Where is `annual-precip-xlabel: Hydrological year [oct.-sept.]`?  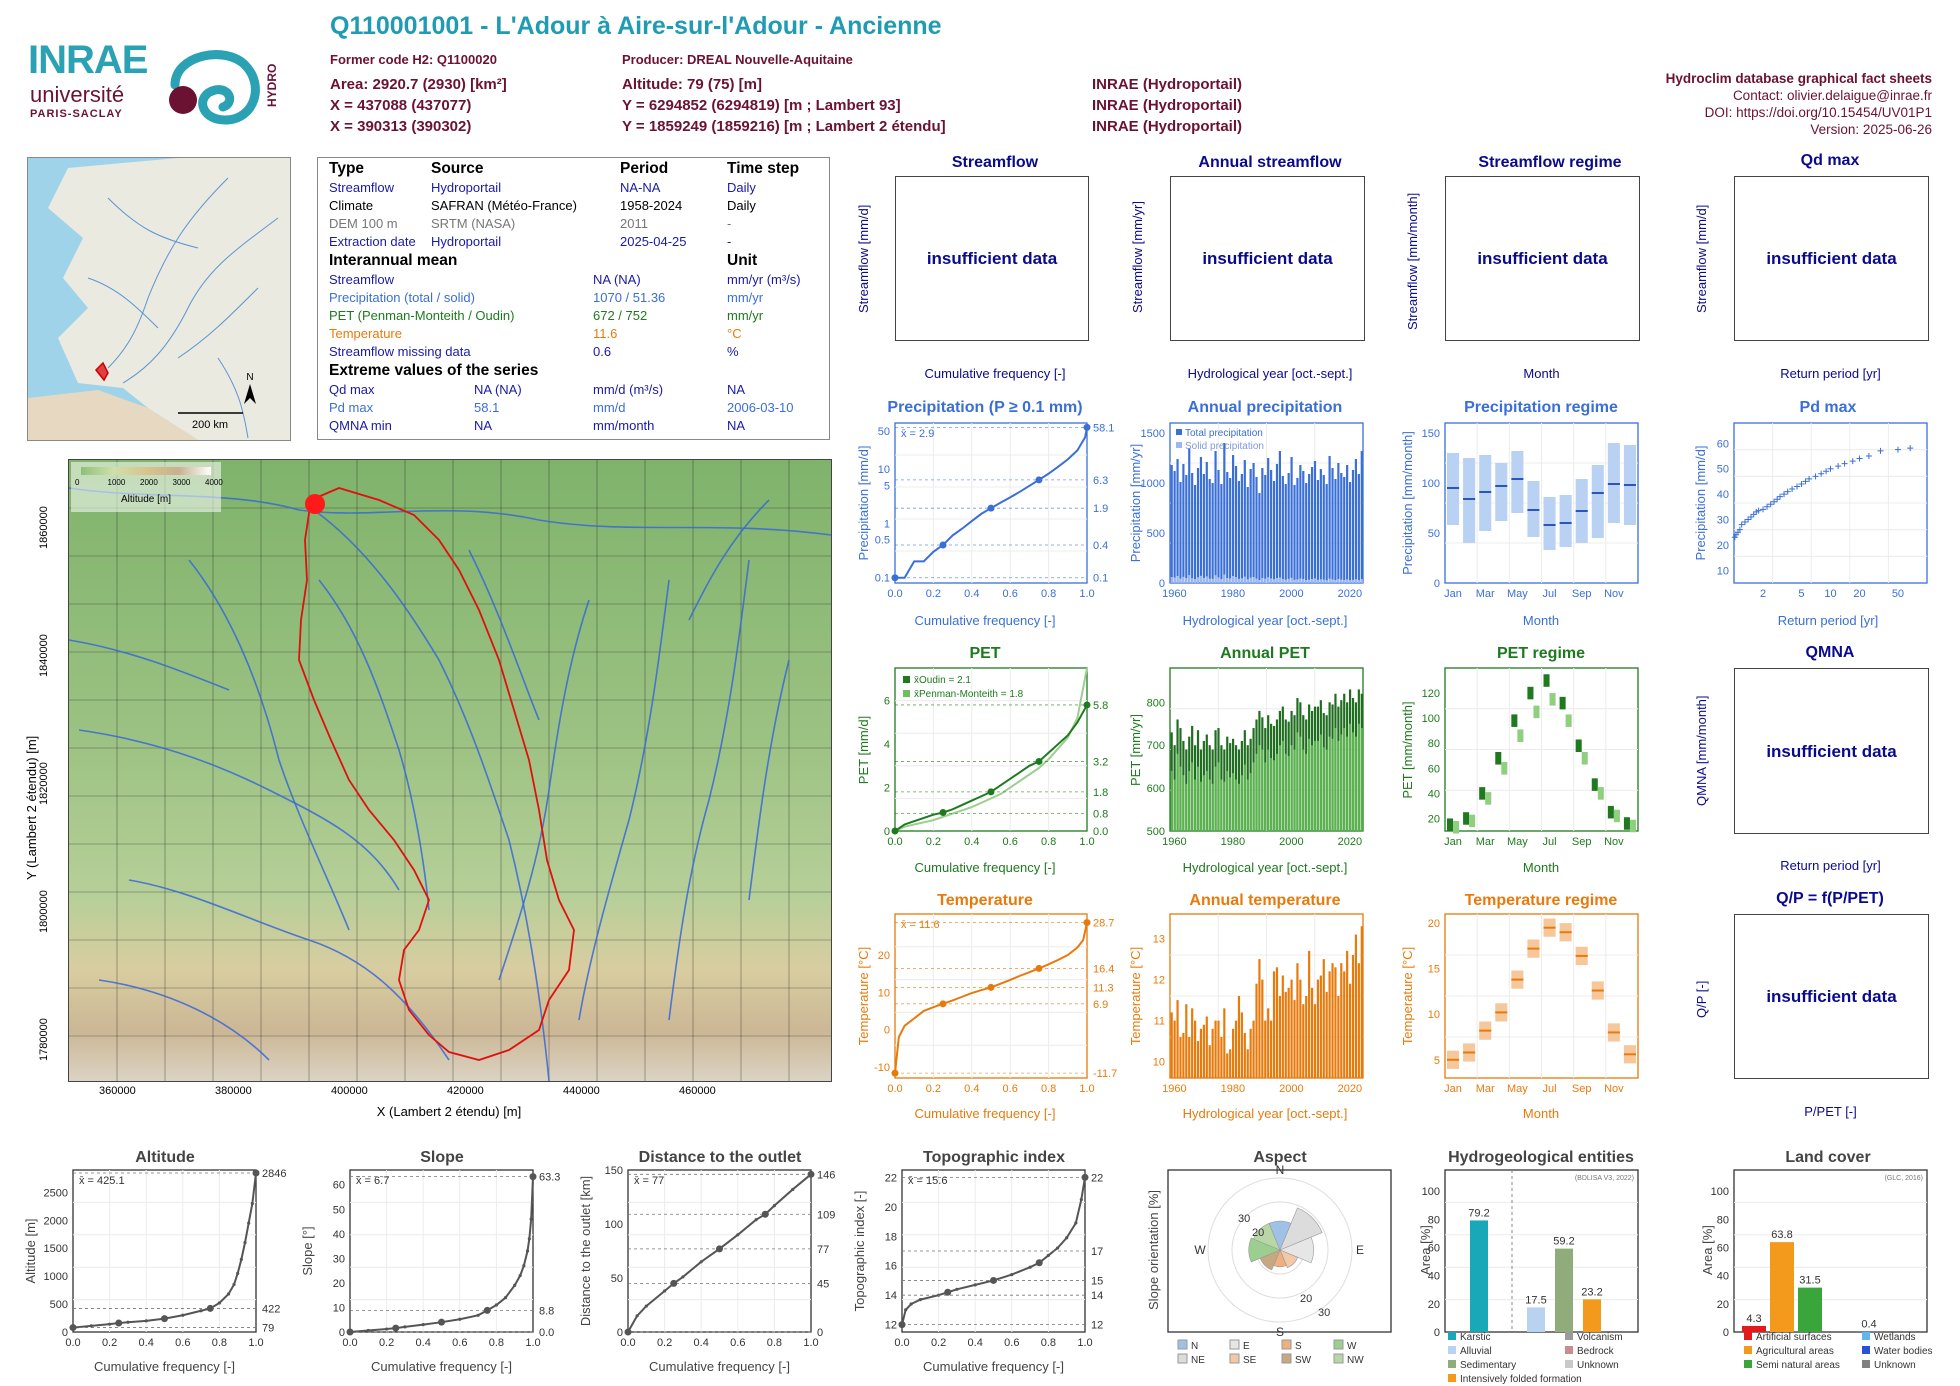
annual-precip-xlabel: Hydrological year [oct.-sept.] is located at coordinates (1265, 620).